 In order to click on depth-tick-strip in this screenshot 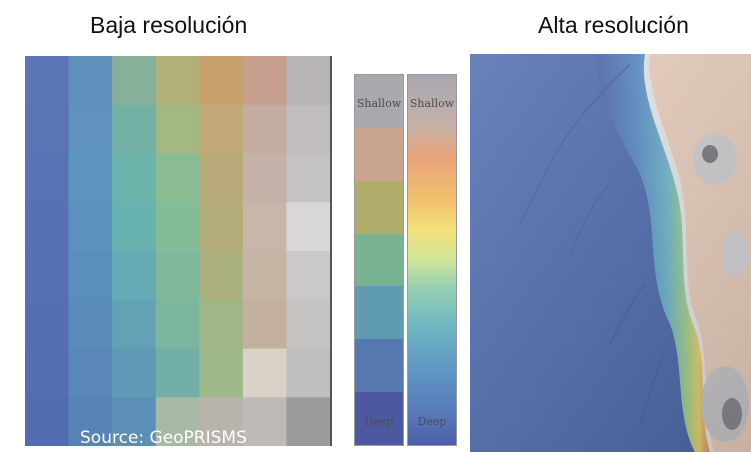, I will do `click(340, 251)`.